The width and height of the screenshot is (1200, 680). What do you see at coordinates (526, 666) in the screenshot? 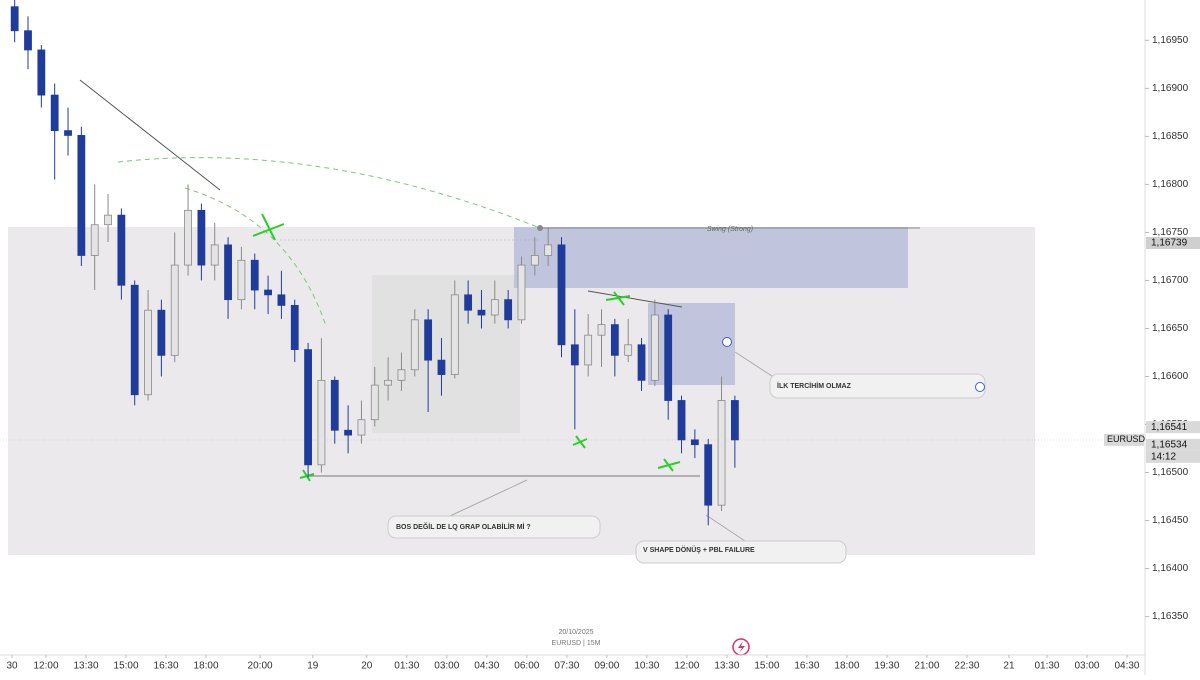
I see `x-tick-label: 06:00` at bounding box center [526, 666].